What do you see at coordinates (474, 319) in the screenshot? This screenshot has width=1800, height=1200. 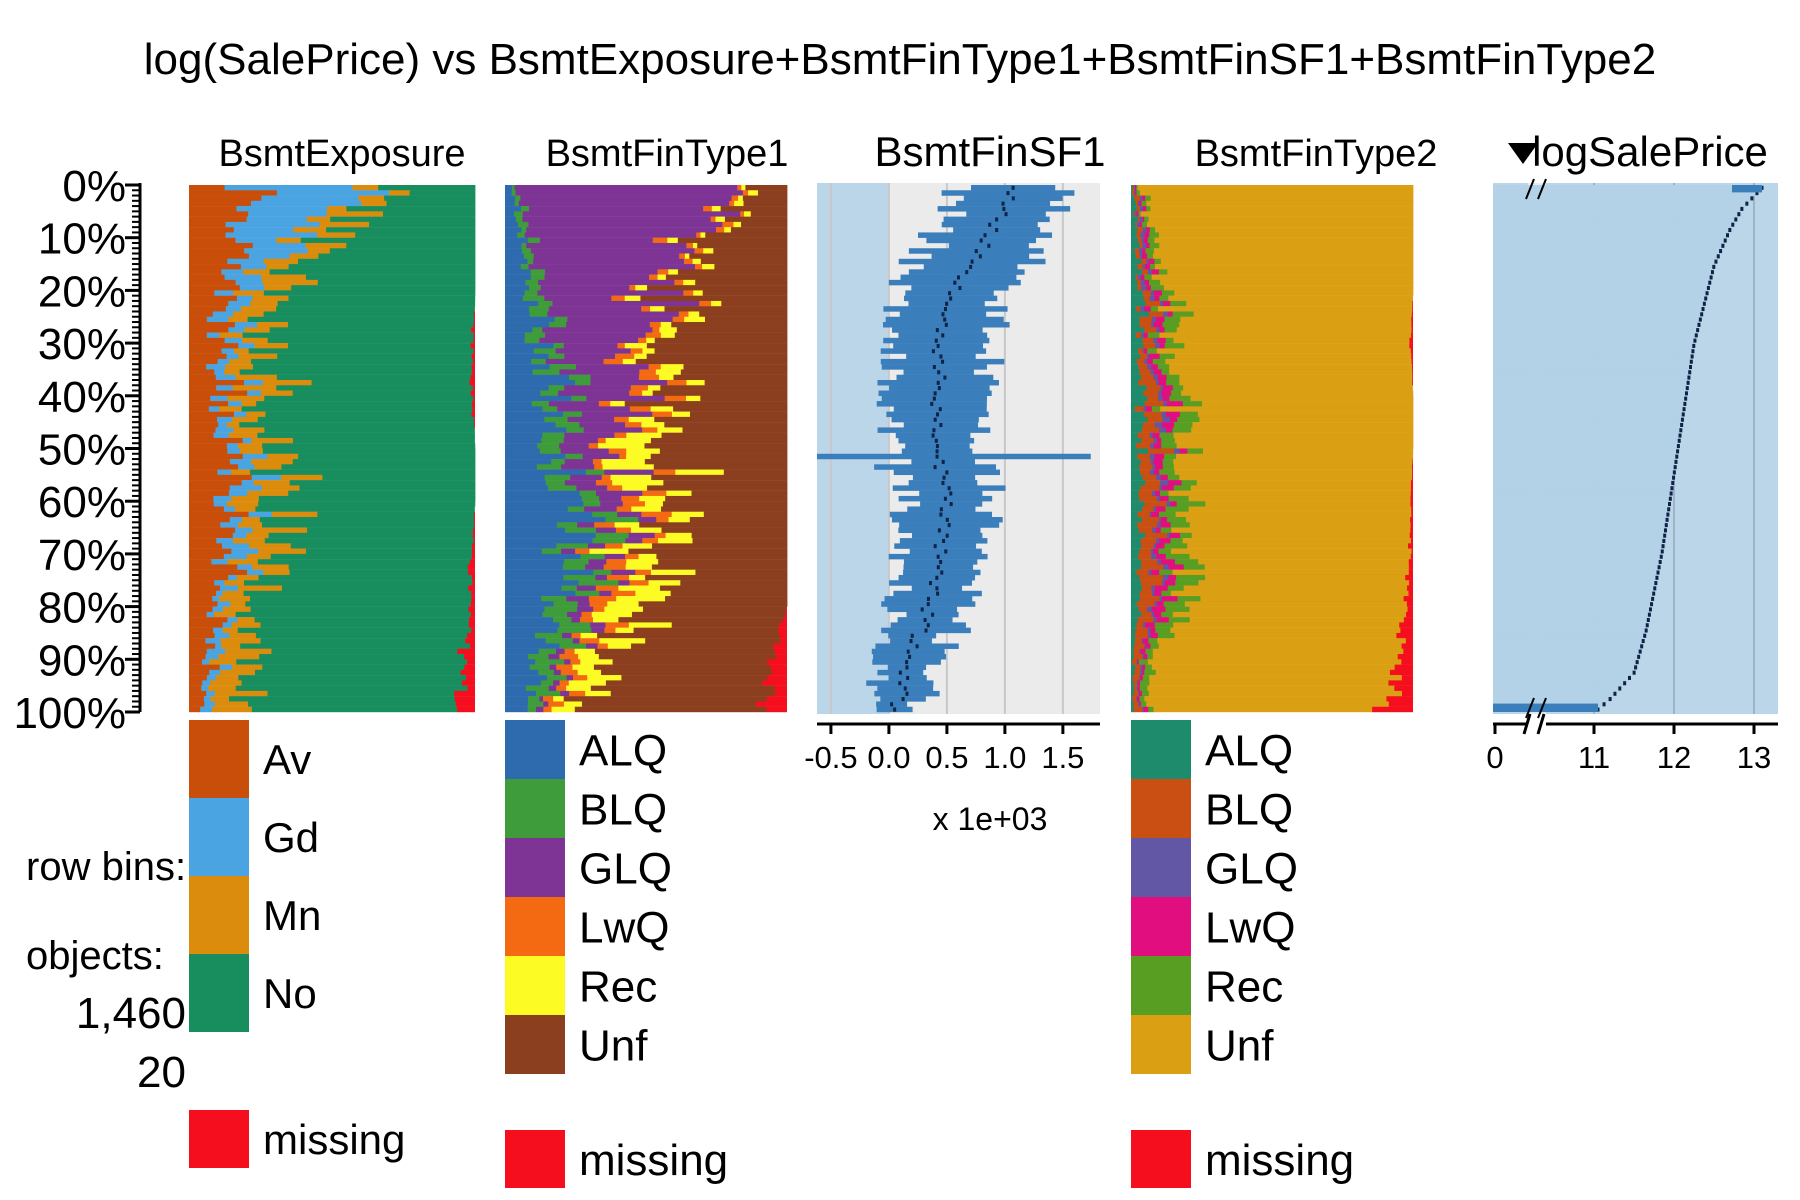 I see `bsmt-exposure-missing-segment` at bounding box center [474, 319].